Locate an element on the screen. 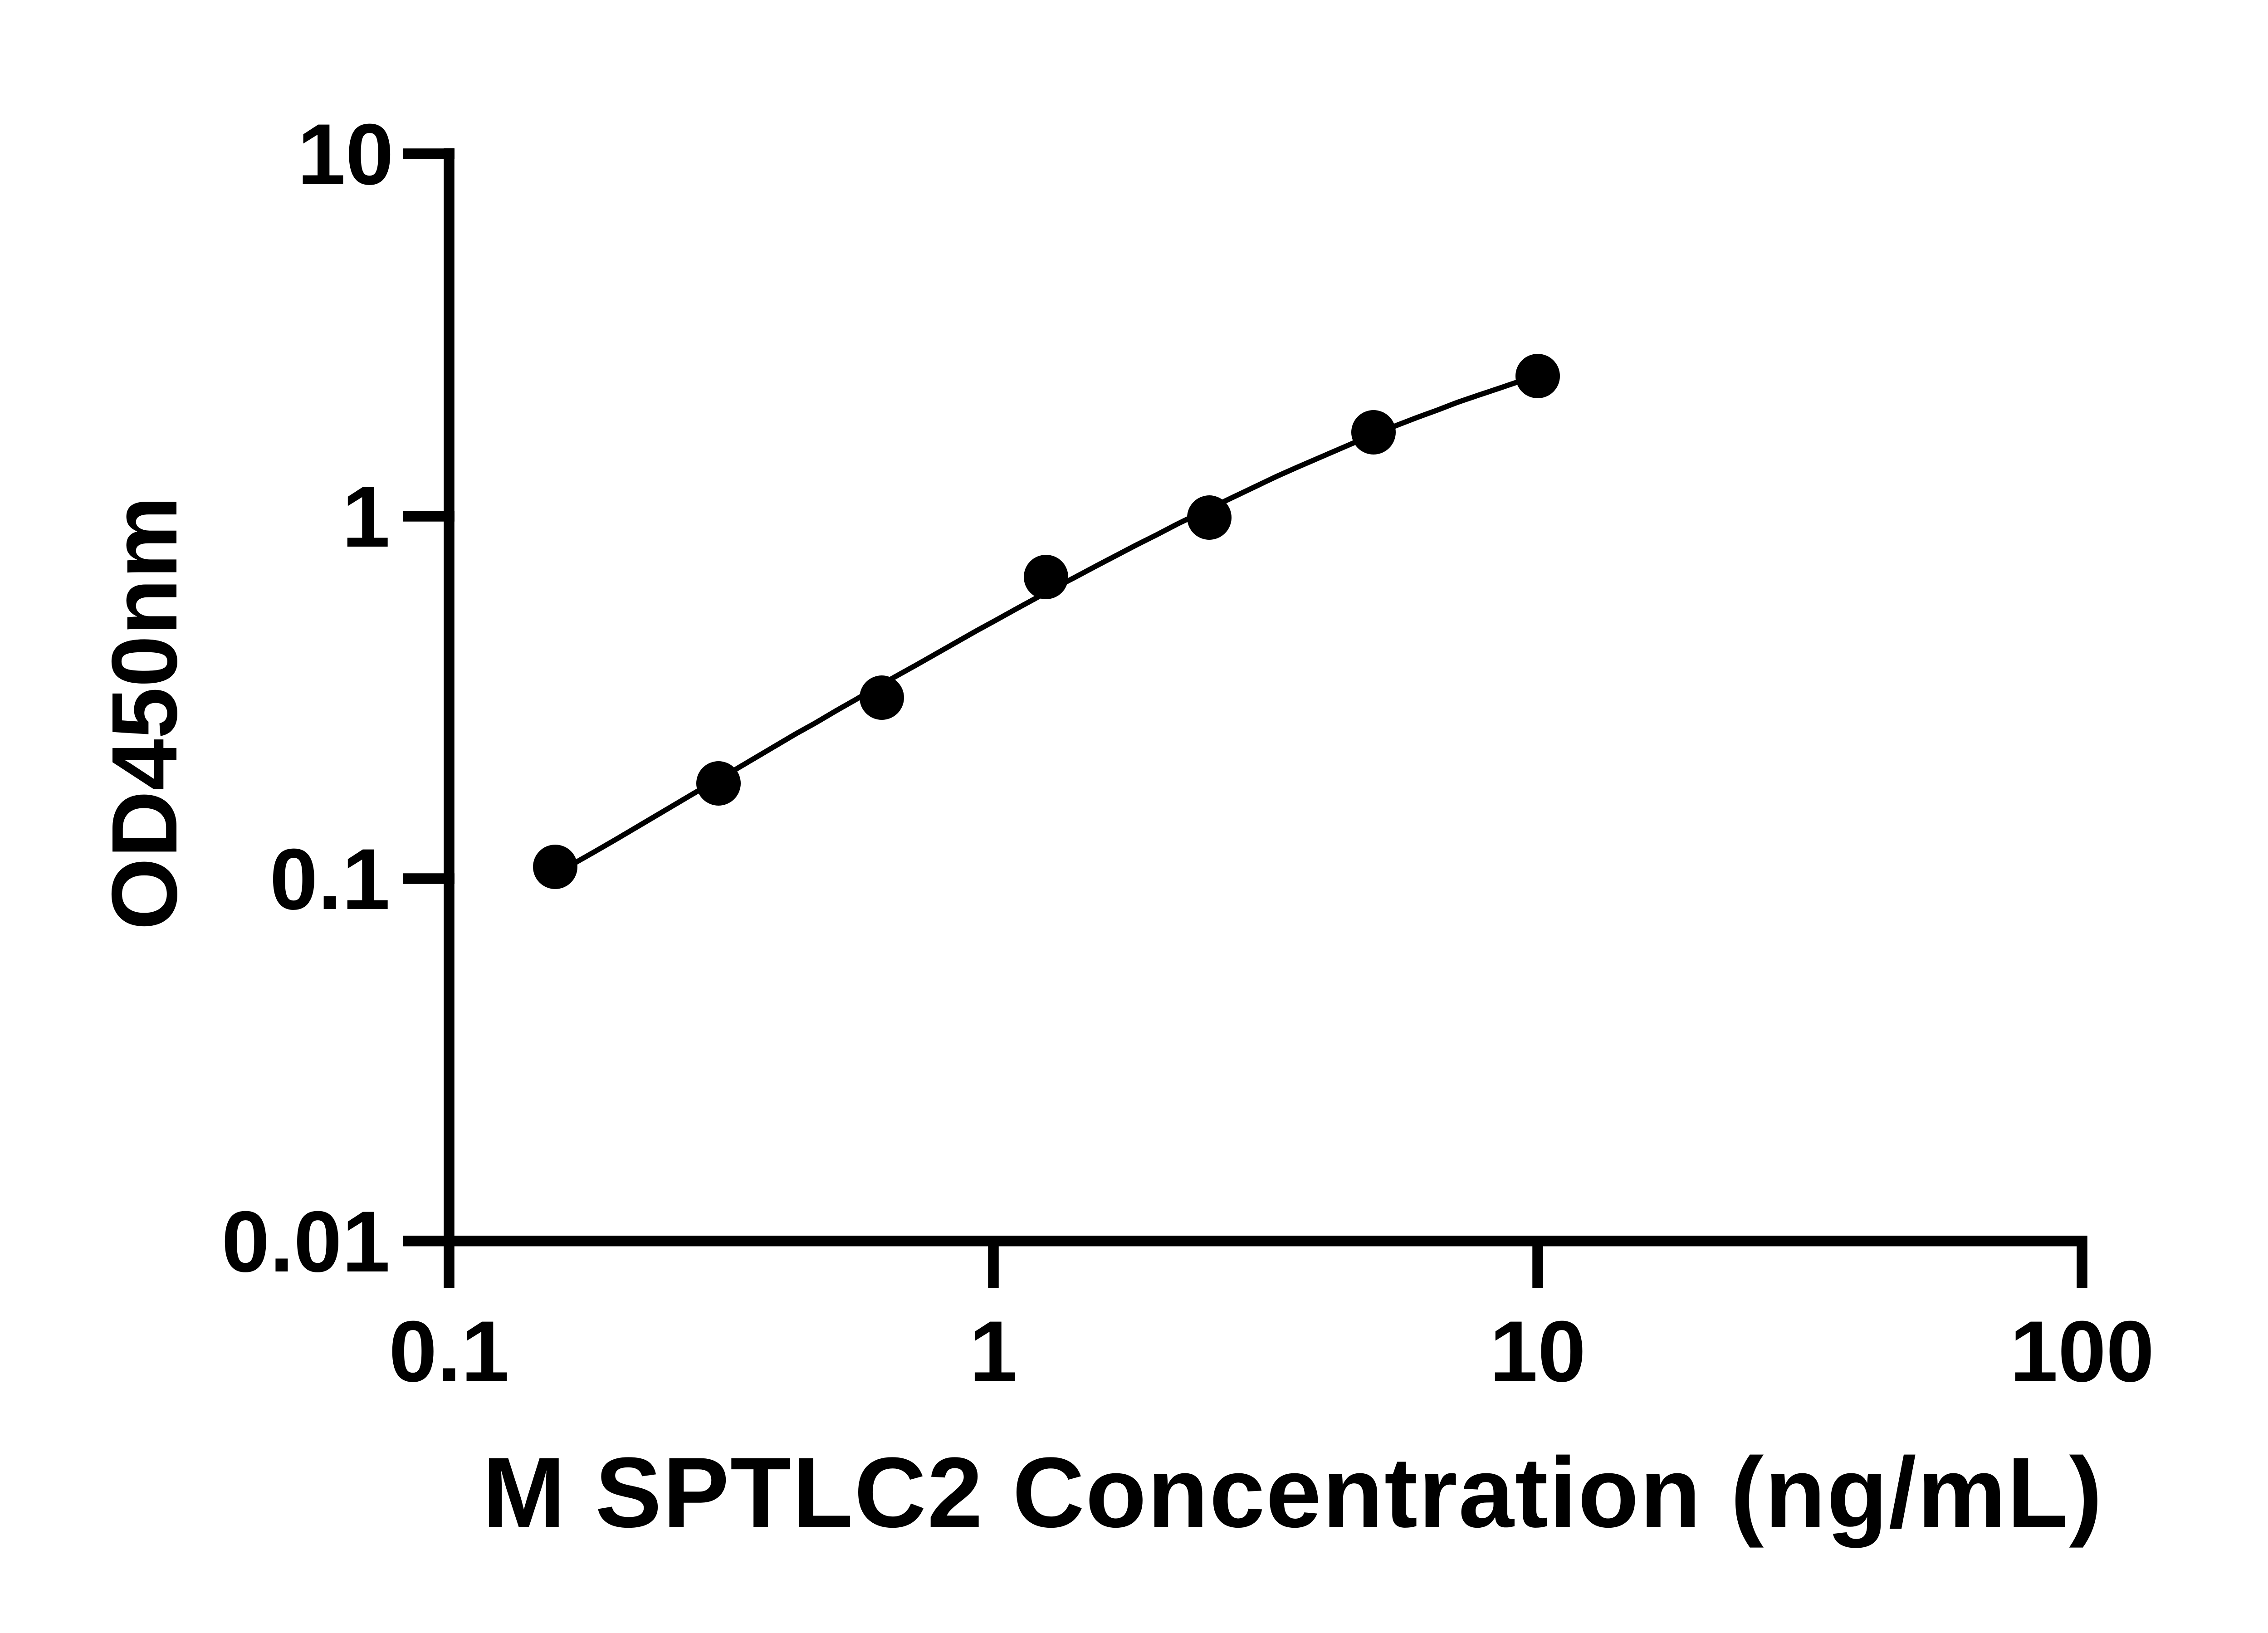 Image resolution: width=2268 pixels, height=1633 pixels. svg-text: 100 is located at coordinates (2083, 1351).